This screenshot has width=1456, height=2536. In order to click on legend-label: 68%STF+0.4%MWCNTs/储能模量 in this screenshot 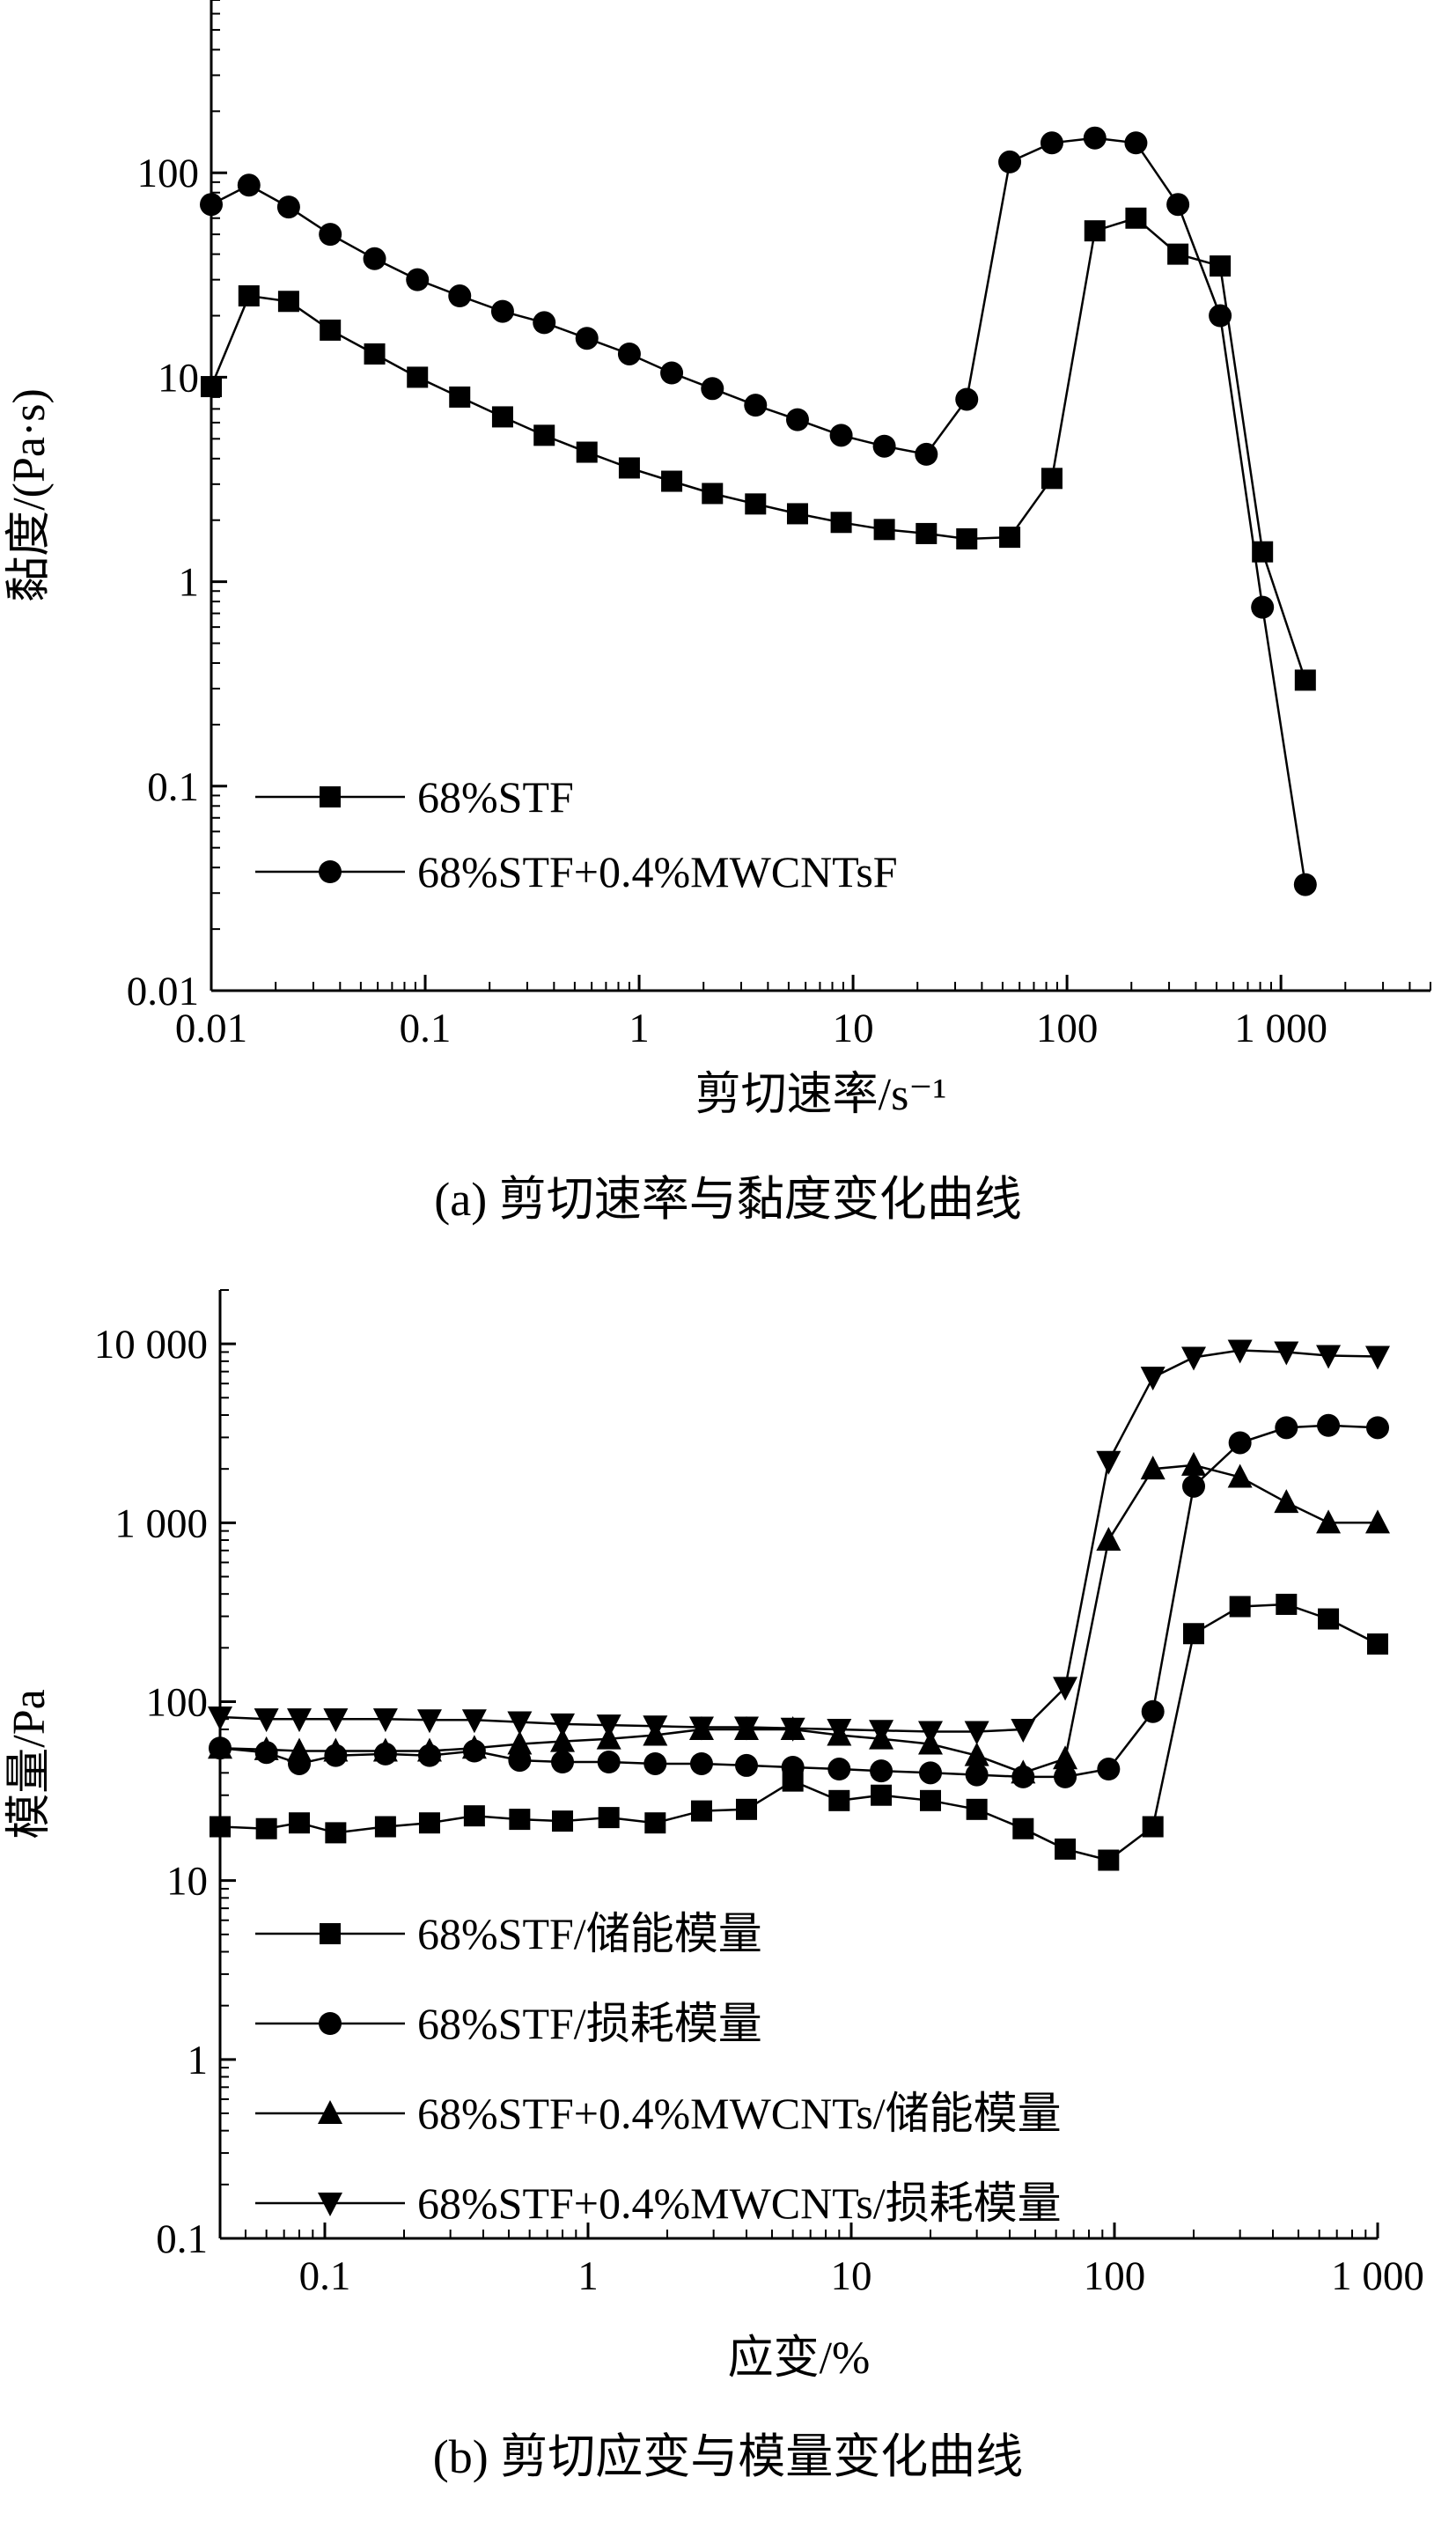, I will do `click(739, 2113)`.